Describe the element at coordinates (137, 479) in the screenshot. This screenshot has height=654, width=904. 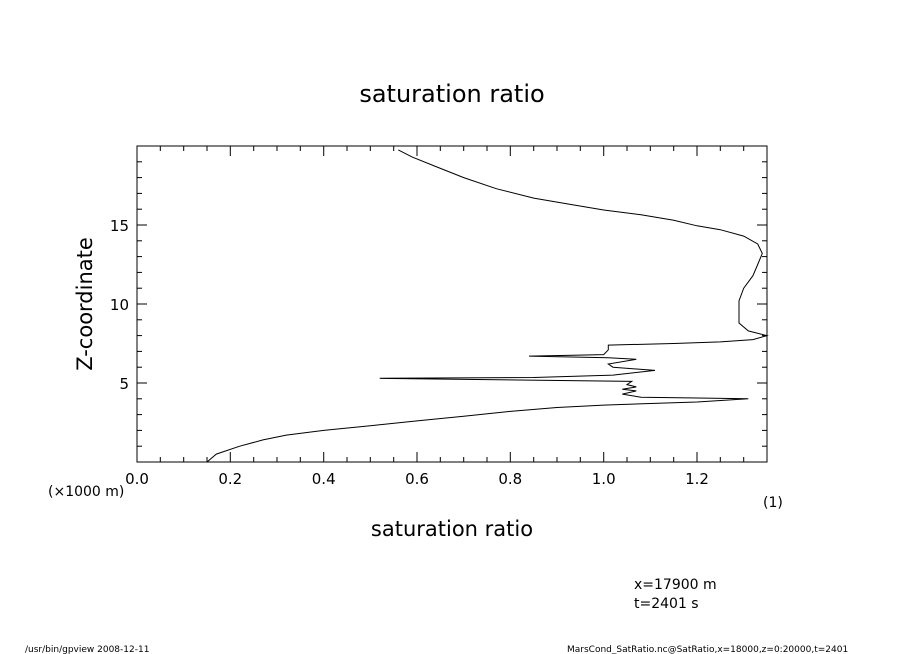
I see `x-tick-label: 0.0` at that location.